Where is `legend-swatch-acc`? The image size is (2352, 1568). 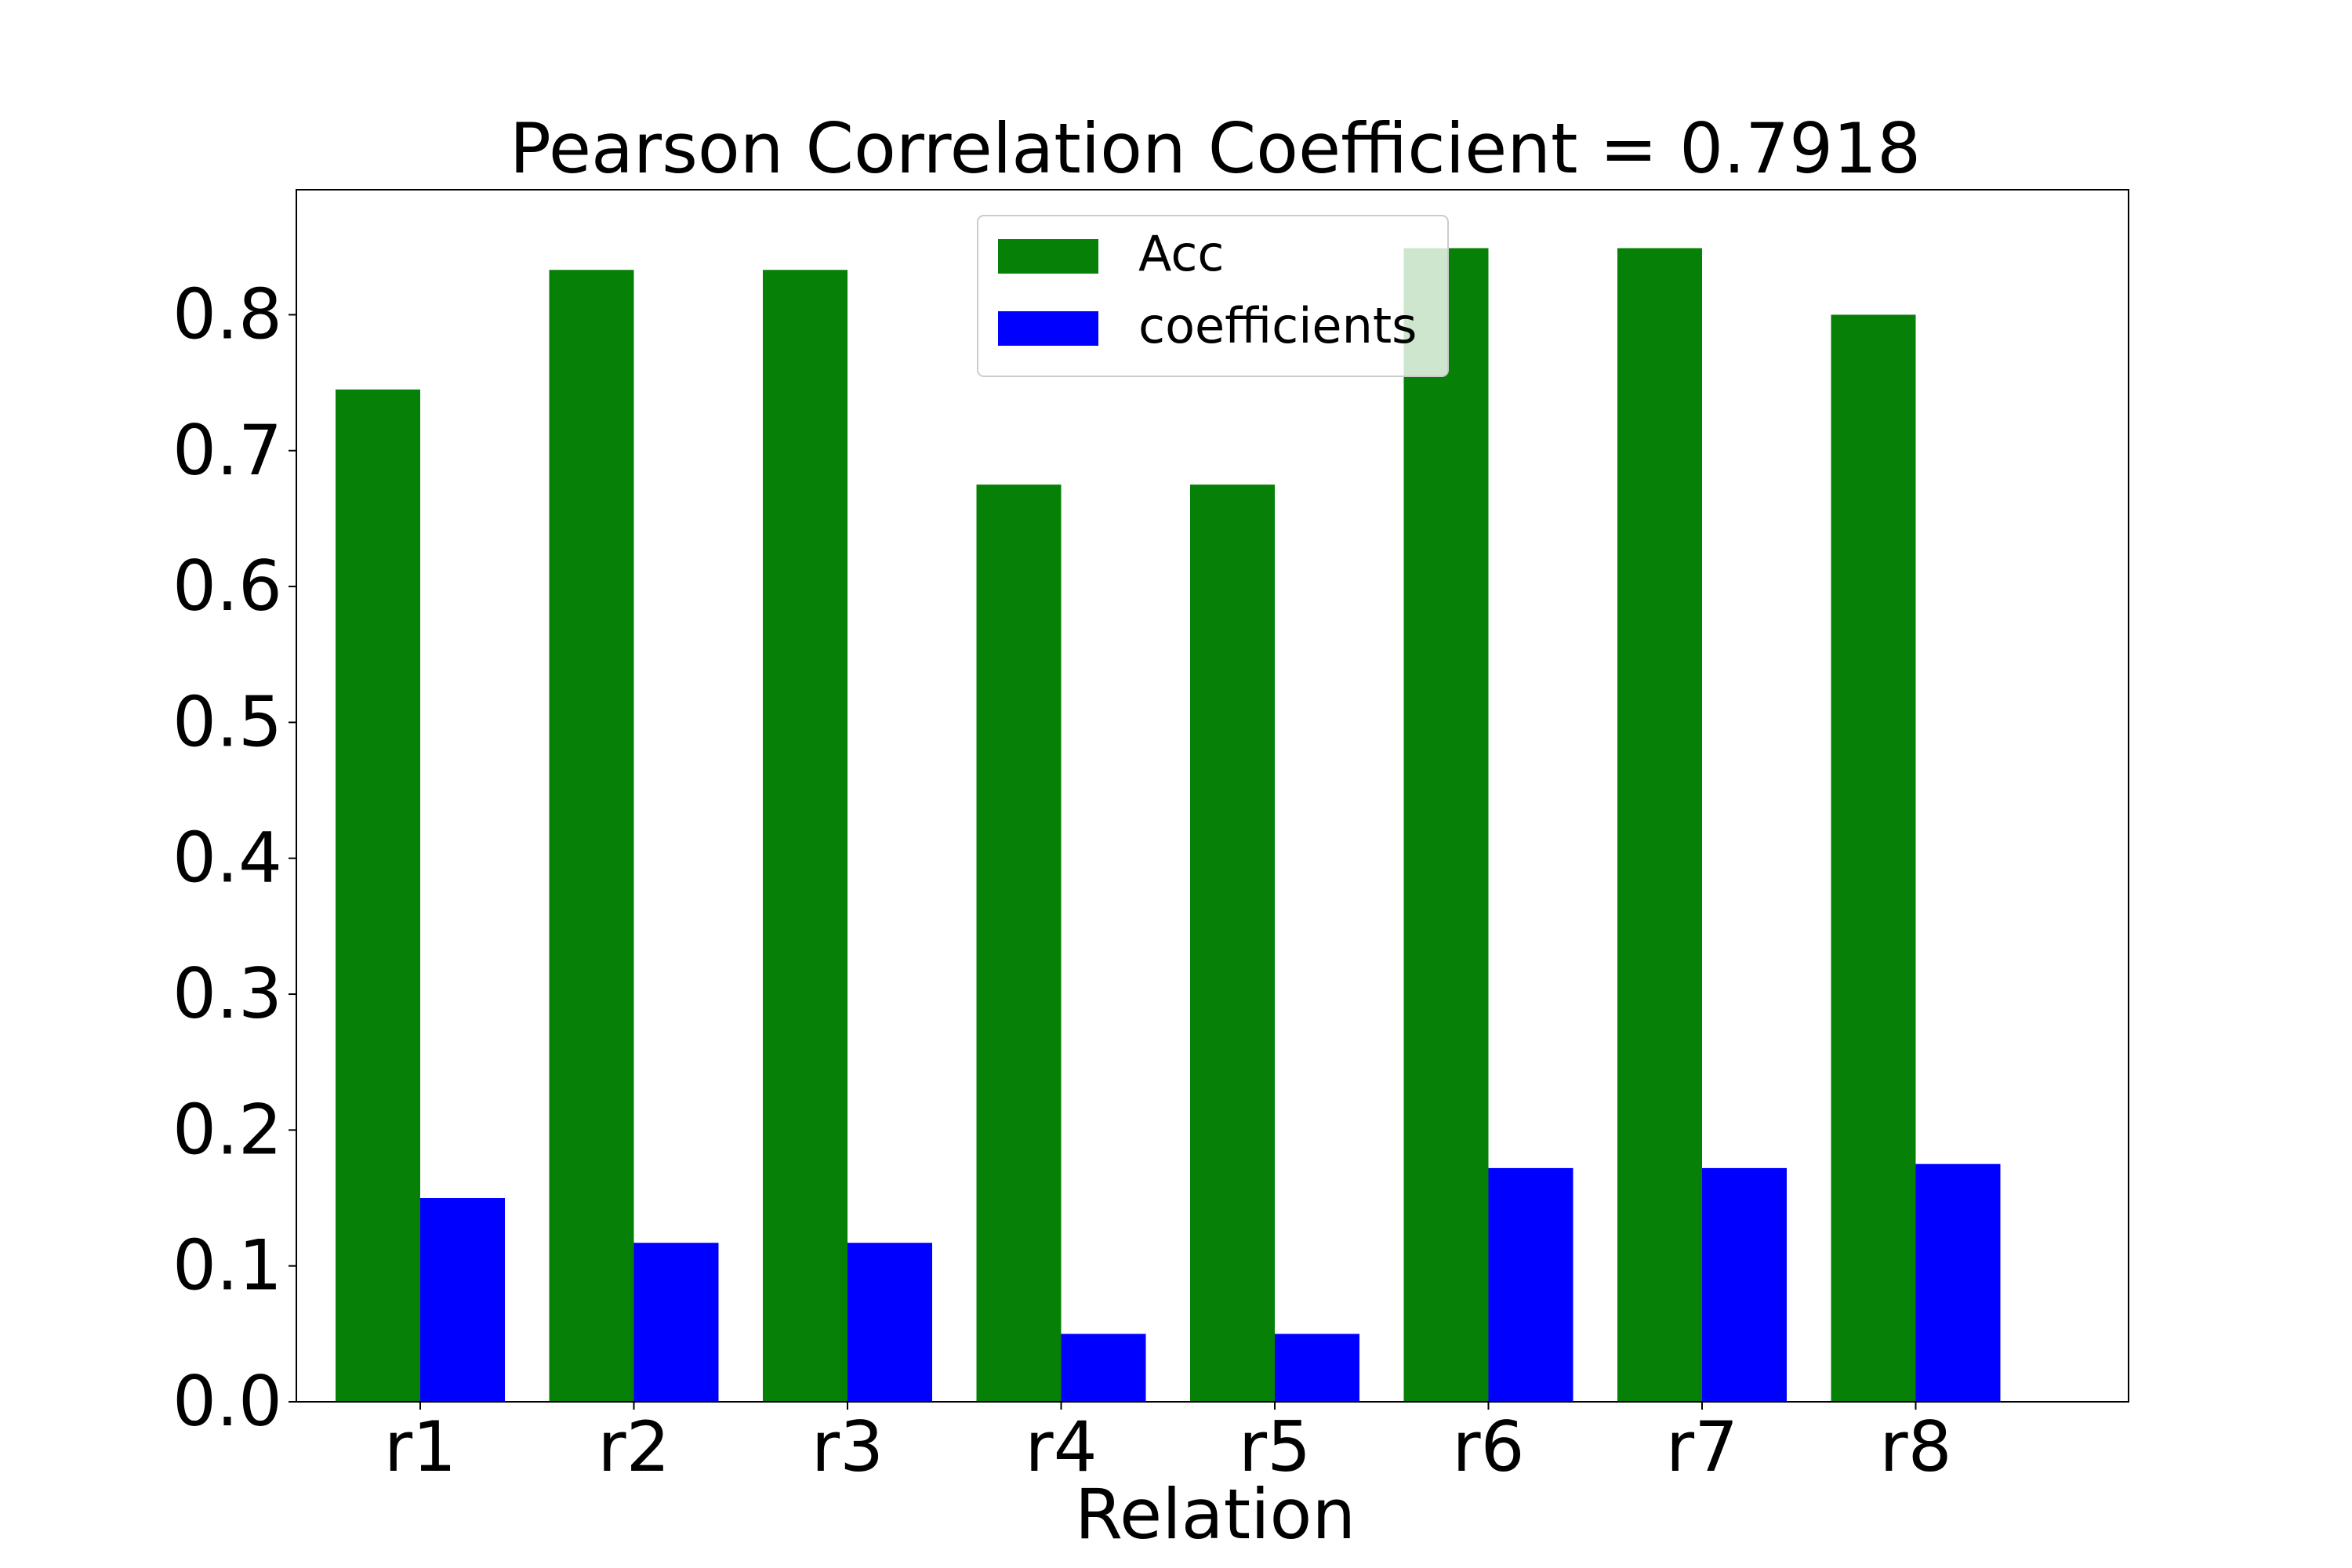
legend-swatch-acc is located at coordinates (1048, 256).